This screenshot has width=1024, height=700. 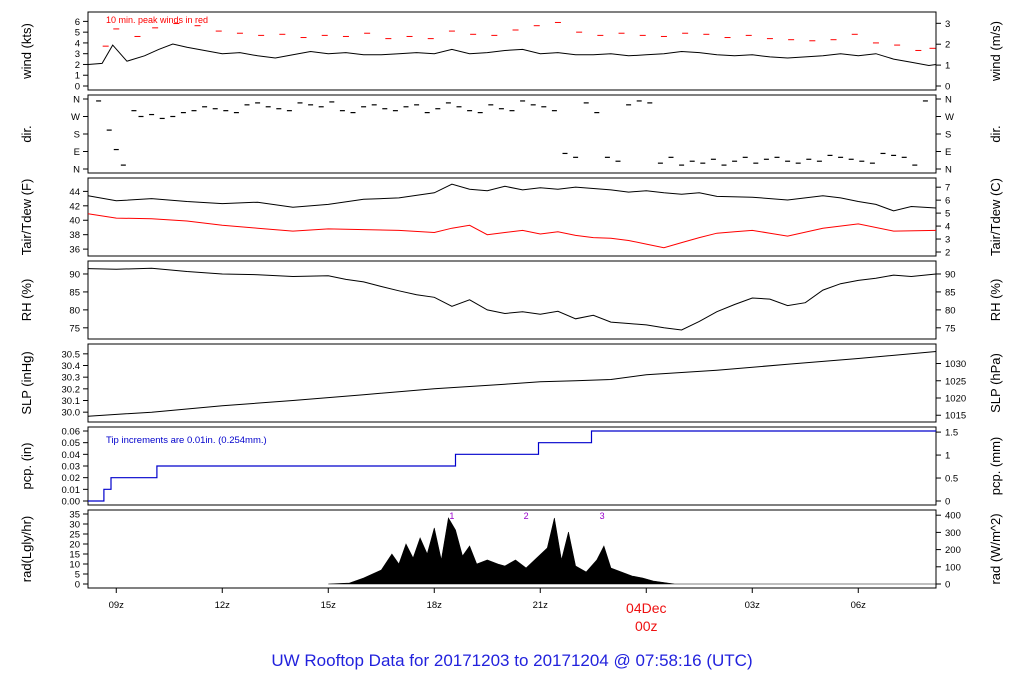 I want to click on panel-annotation: Tip increments are 0.01in. (0.254mm.), so click(x=186, y=440).